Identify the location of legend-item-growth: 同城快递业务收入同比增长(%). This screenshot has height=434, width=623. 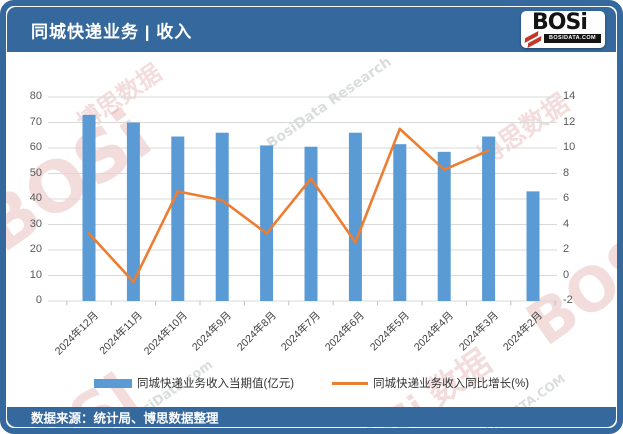
(430, 383).